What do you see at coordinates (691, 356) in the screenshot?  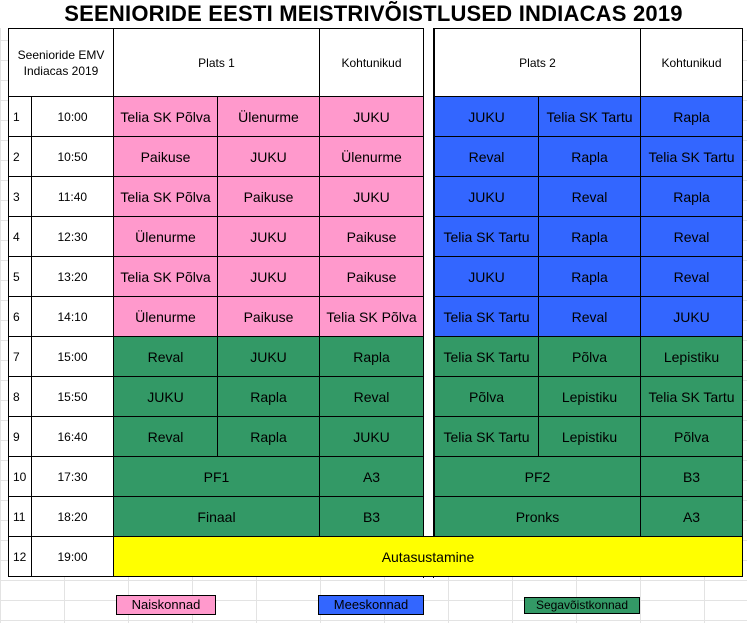 I see `court2-referee: Lepistiku` at bounding box center [691, 356].